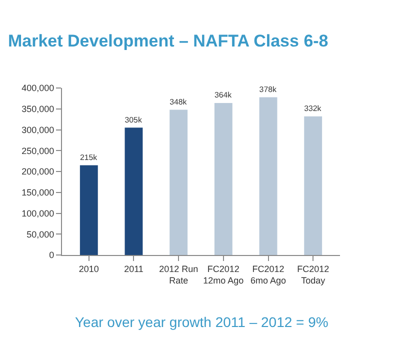 The image size is (400, 347). Describe the element at coordinates (267, 89) in the screenshot. I see `data-label: 378k` at that location.